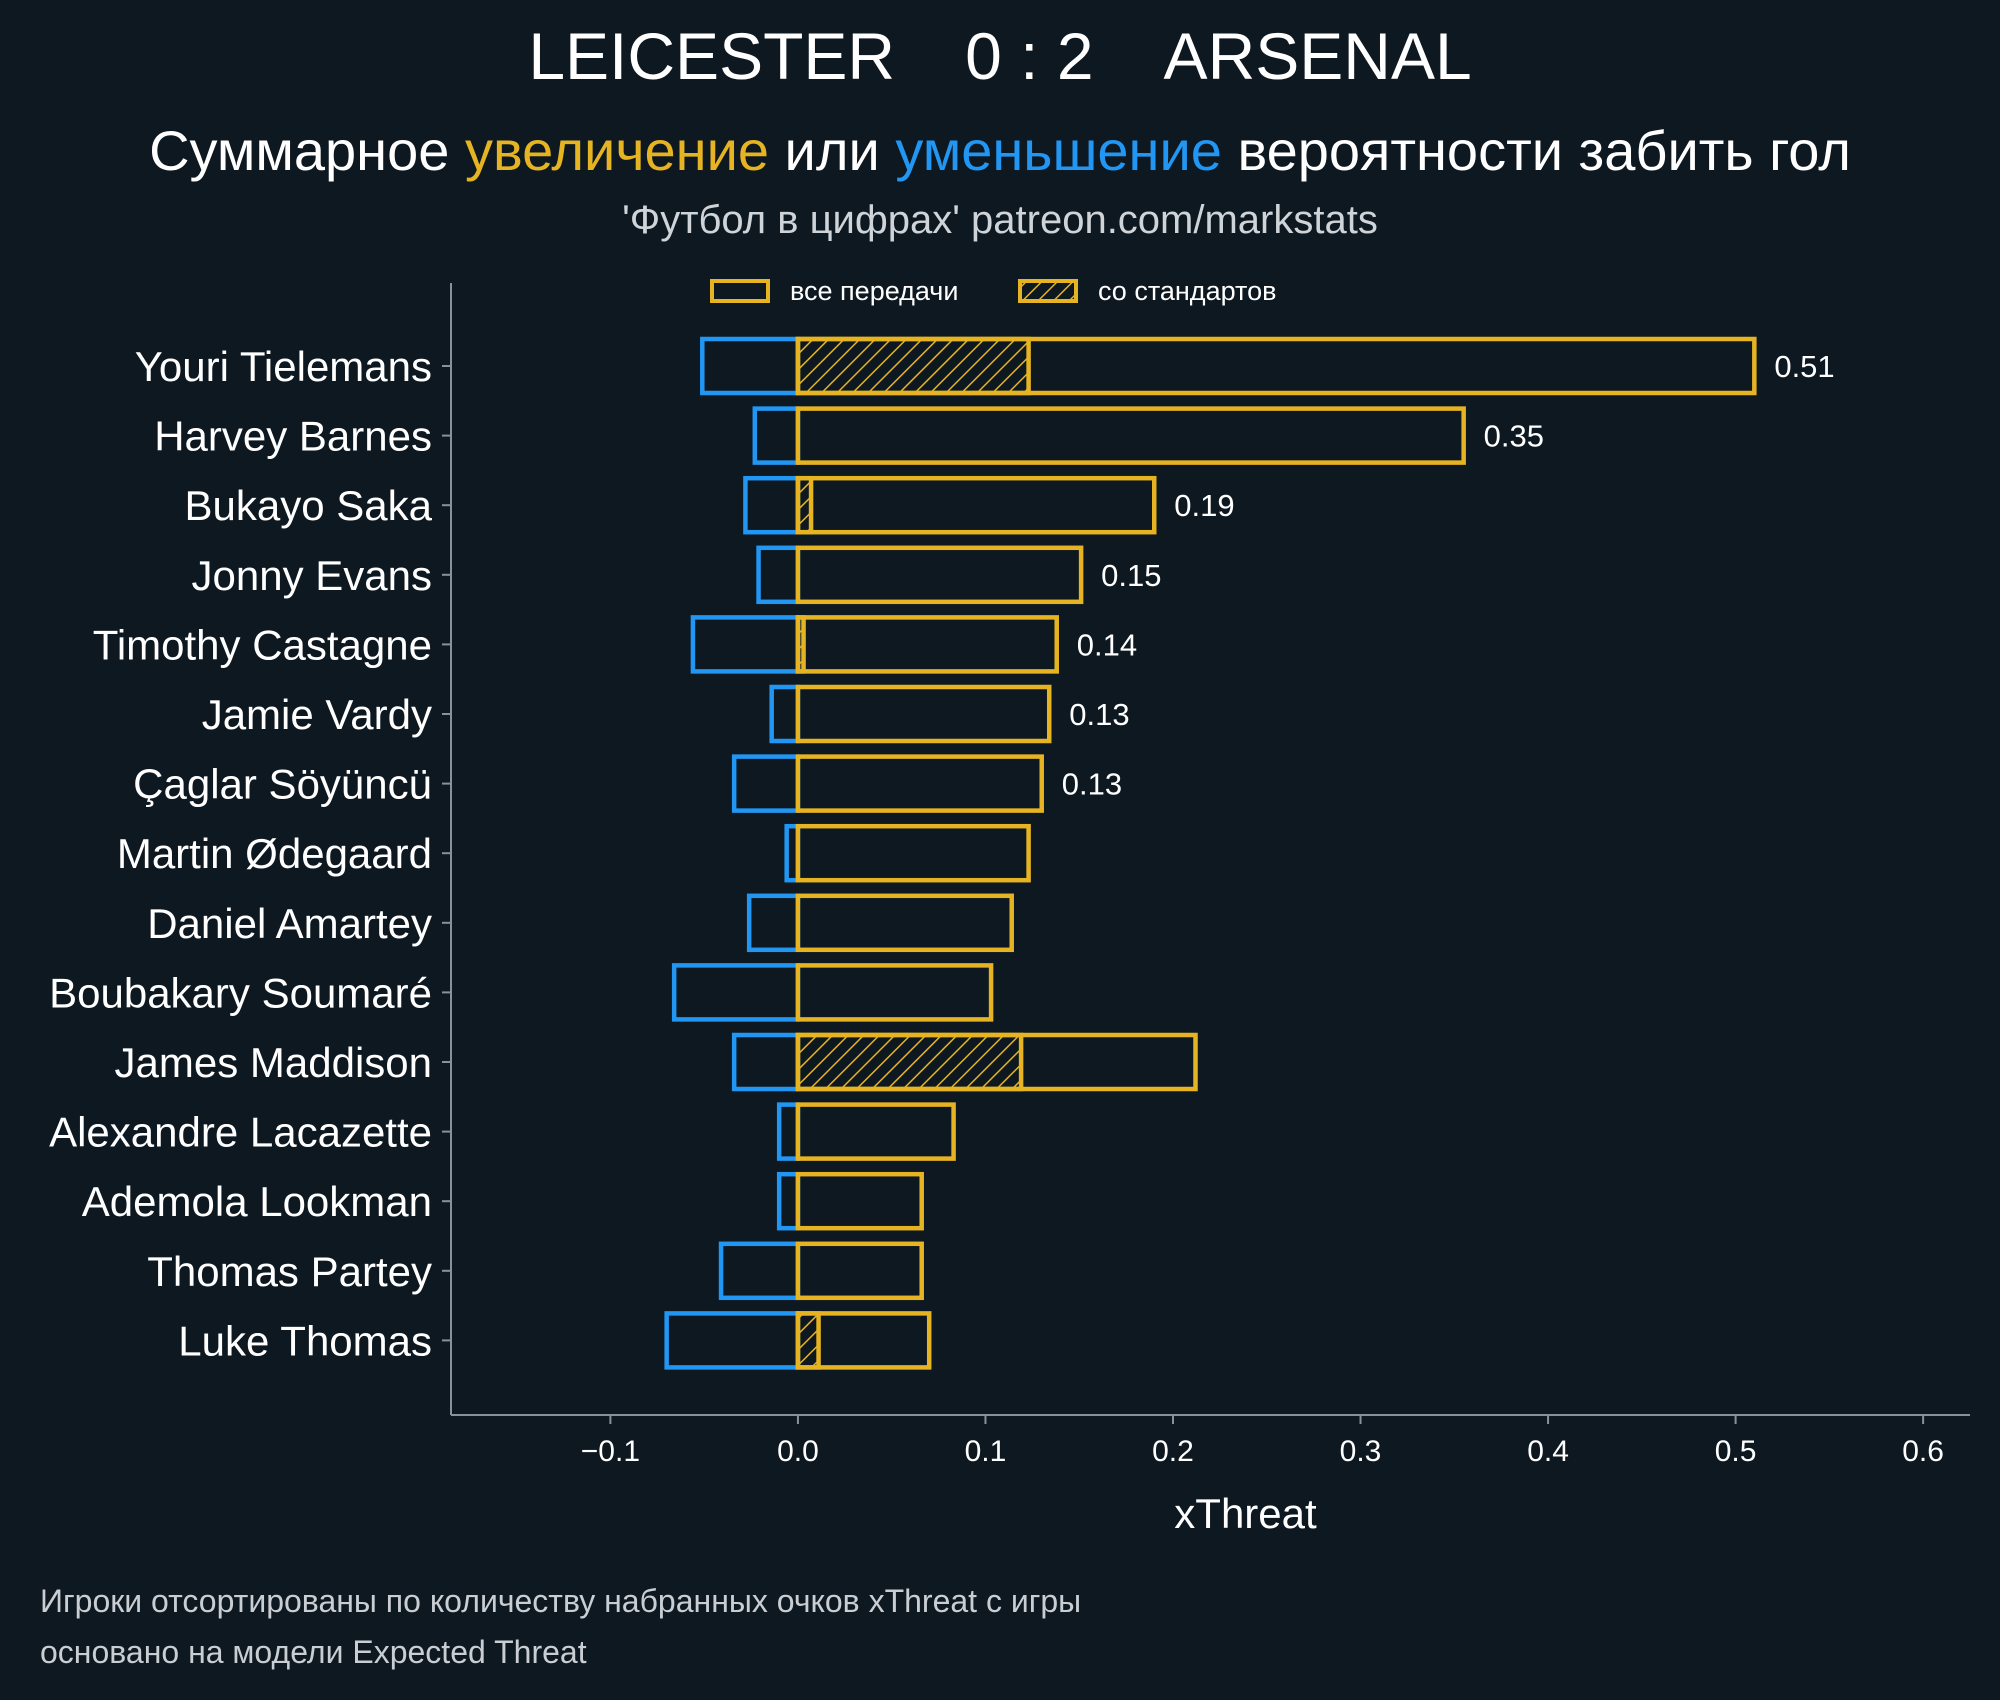 The width and height of the screenshot is (2000, 1700). Describe the element at coordinates (1804, 366) in the screenshot. I see `value-label: 0.51` at that location.